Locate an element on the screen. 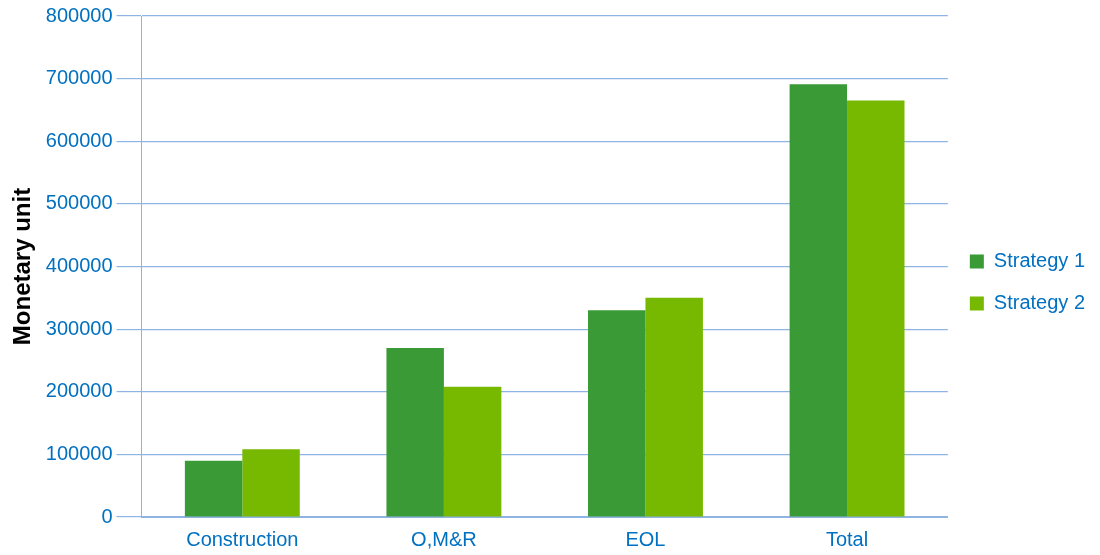 The height and width of the screenshot is (555, 1100). y-tick-label: 0 is located at coordinates (107, 515).